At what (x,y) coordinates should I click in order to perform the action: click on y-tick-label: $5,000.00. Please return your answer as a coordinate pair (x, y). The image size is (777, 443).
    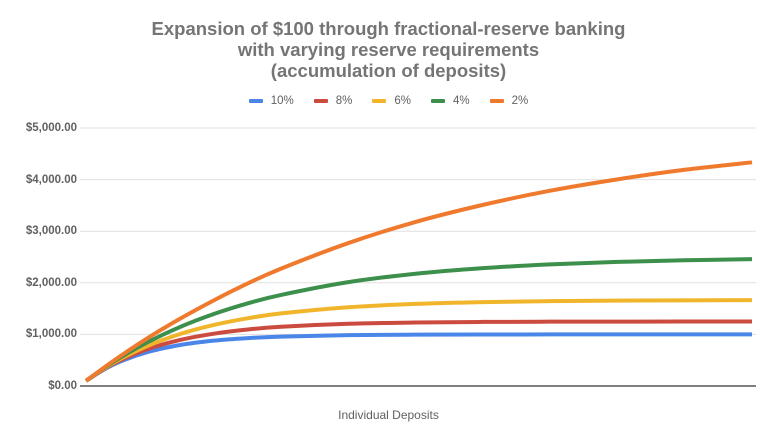
    Looking at the image, I should click on (51, 128).